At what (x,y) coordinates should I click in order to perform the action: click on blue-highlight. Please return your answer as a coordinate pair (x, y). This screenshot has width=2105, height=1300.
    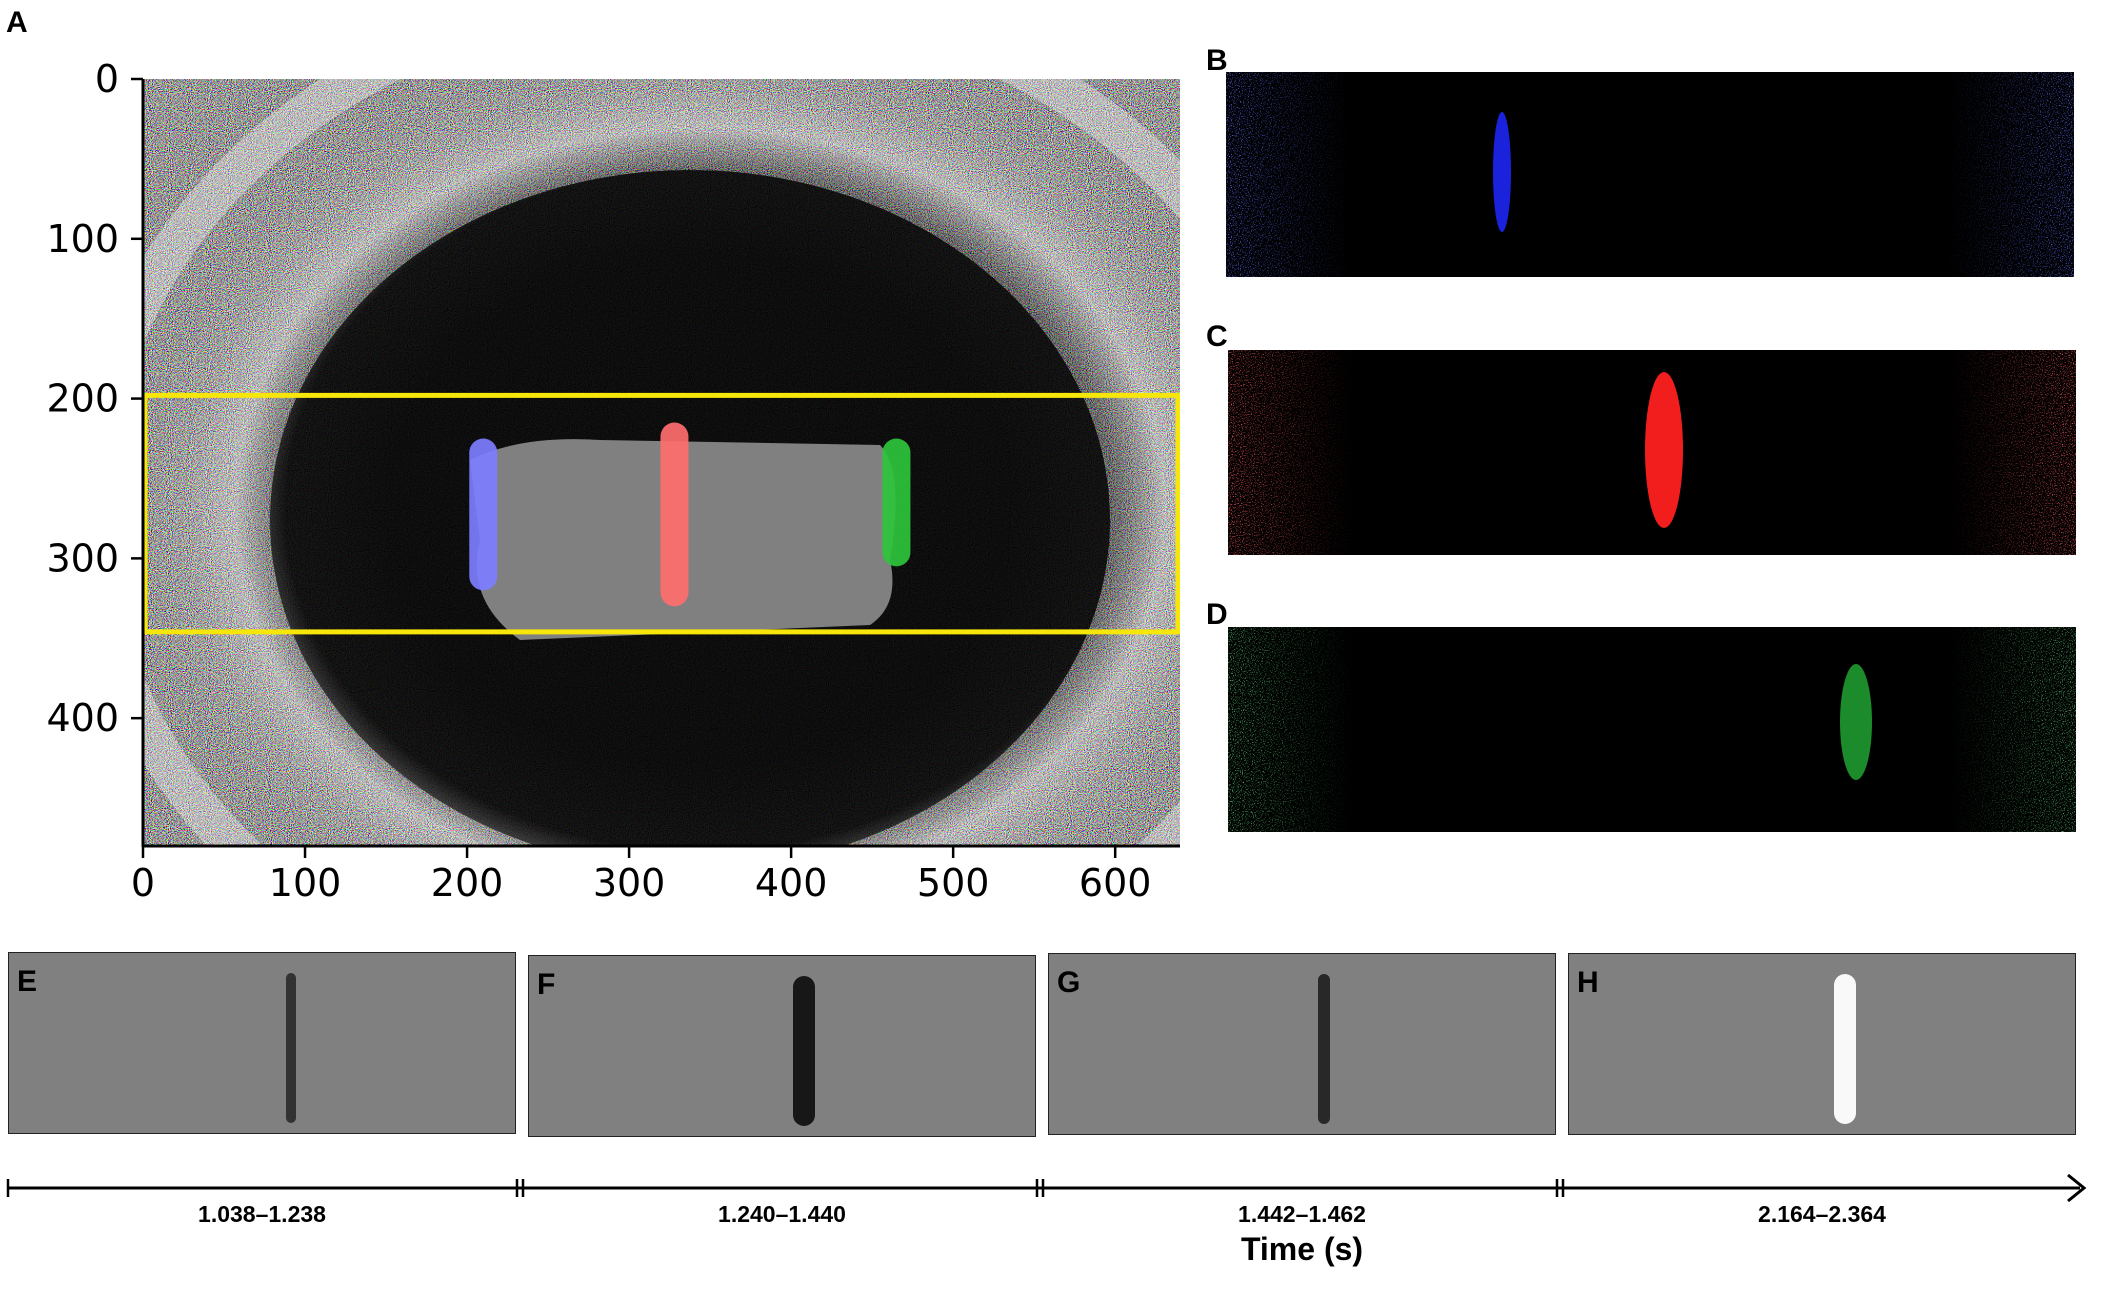
    Looking at the image, I should click on (483, 514).